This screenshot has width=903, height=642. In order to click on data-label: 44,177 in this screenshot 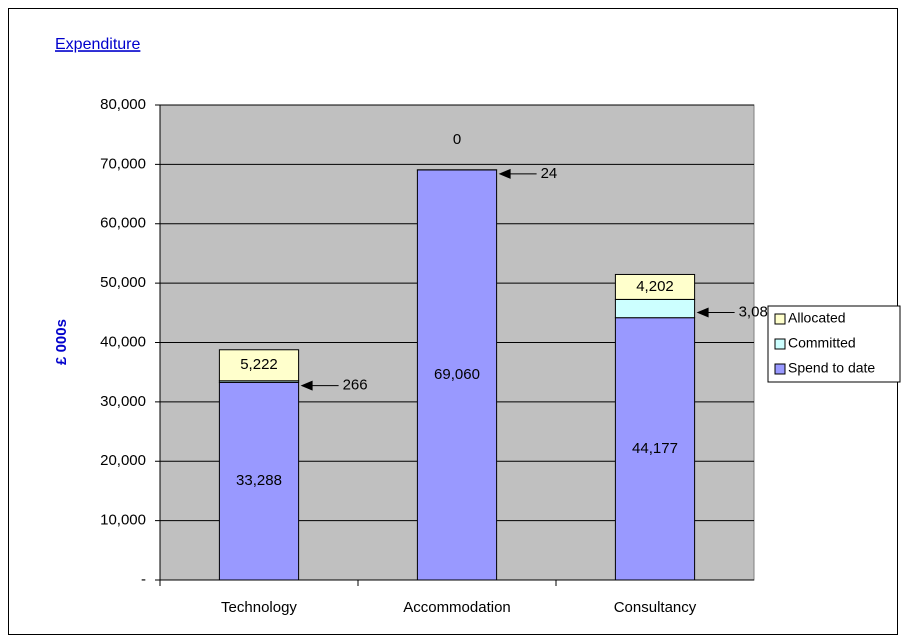, I will do `click(655, 448)`.